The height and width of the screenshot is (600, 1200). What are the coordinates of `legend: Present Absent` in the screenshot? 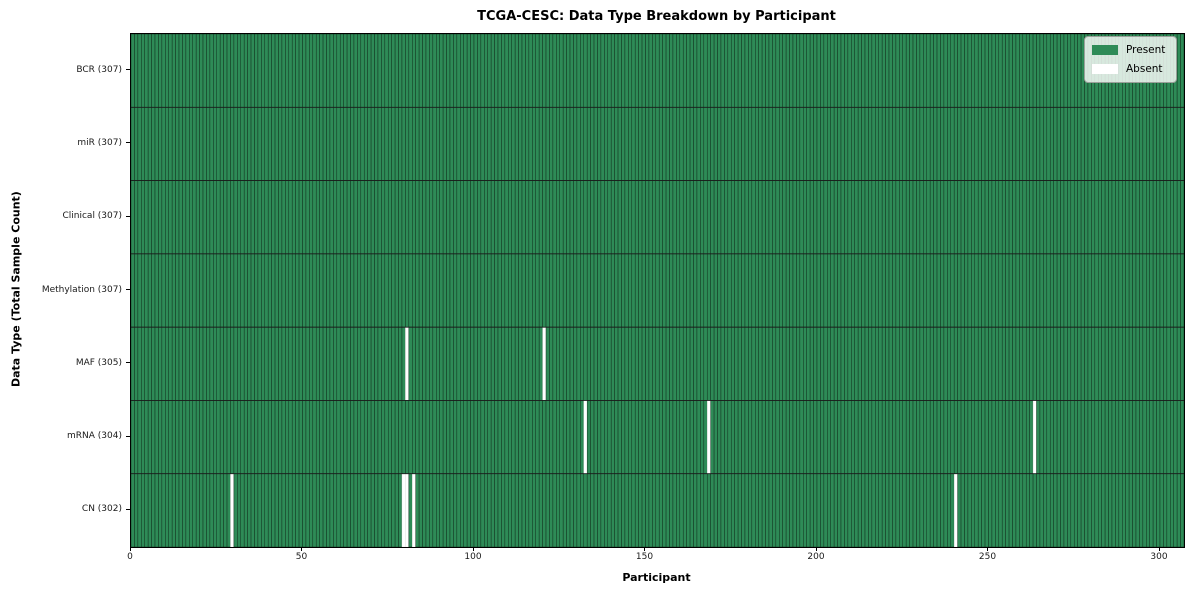 It's located at (1130, 59).